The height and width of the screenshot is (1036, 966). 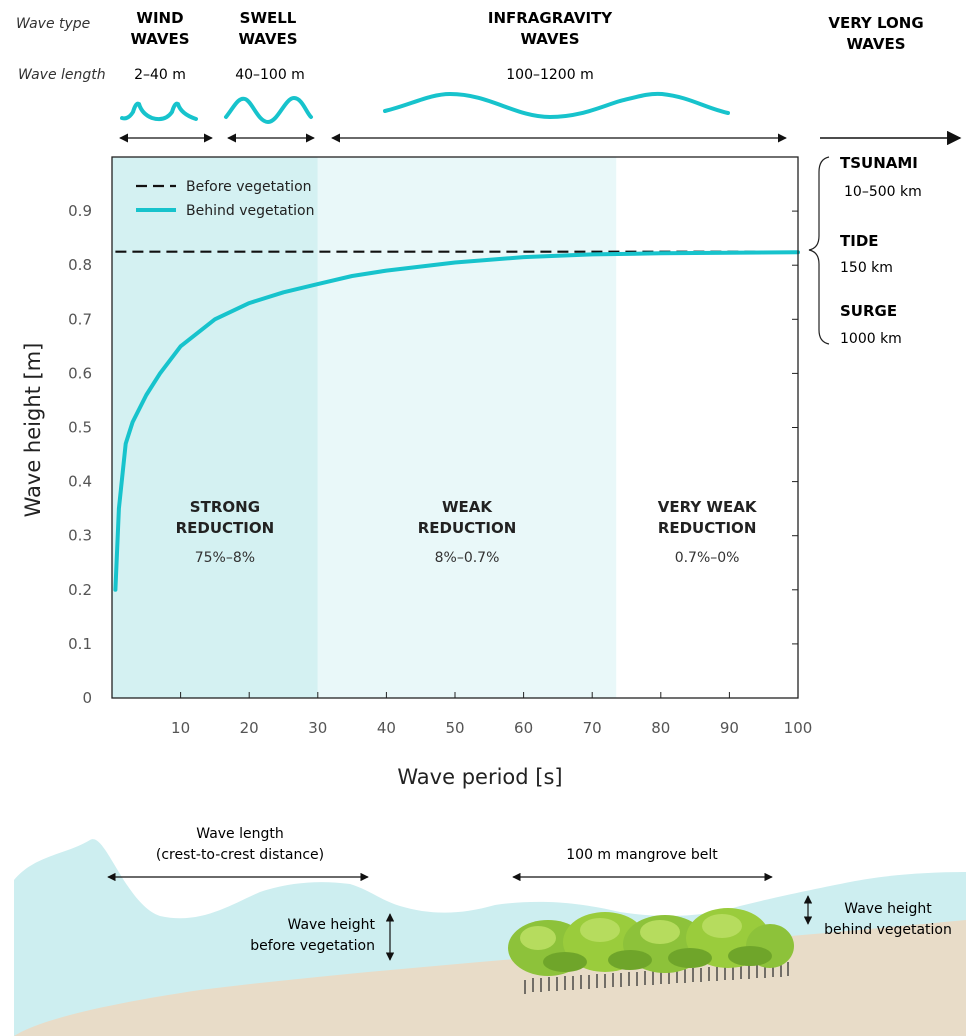 What do you see at coordinates (859, 241) in the screenshot?
I see `tide-label: TIDE` at bounding box center [859, 241].